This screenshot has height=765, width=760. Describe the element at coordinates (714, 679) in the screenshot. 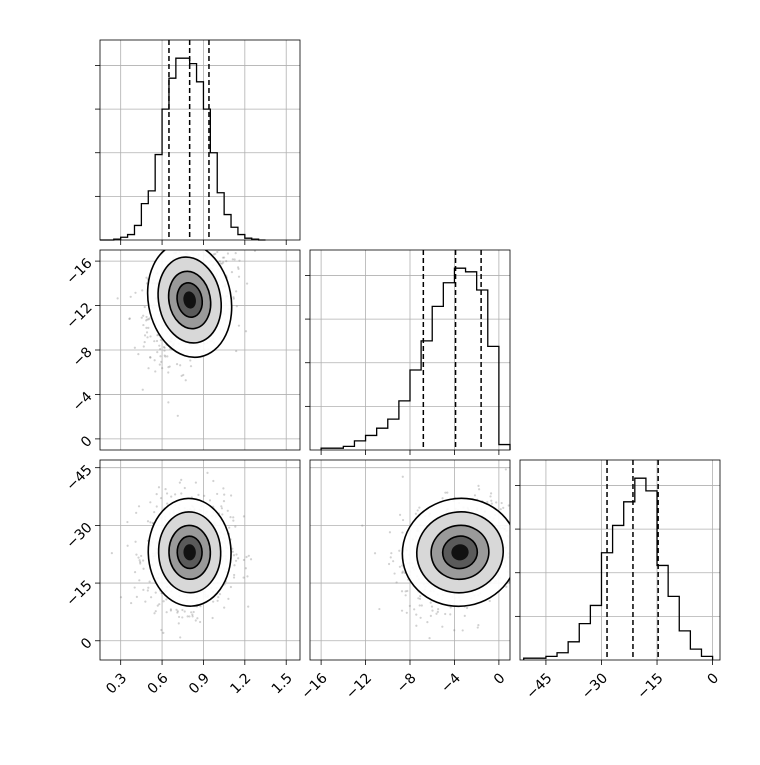

I see `x-tick-label: 0` at that location.